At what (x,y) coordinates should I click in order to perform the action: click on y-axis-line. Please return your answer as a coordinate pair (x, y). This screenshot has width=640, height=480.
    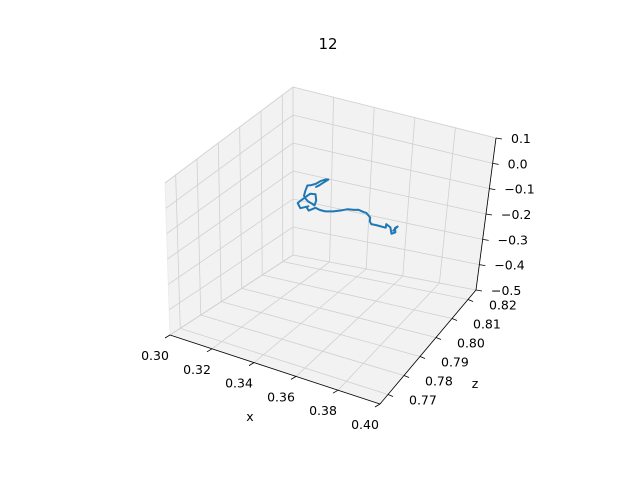
    Looking at the image, I should click on (428, 347).